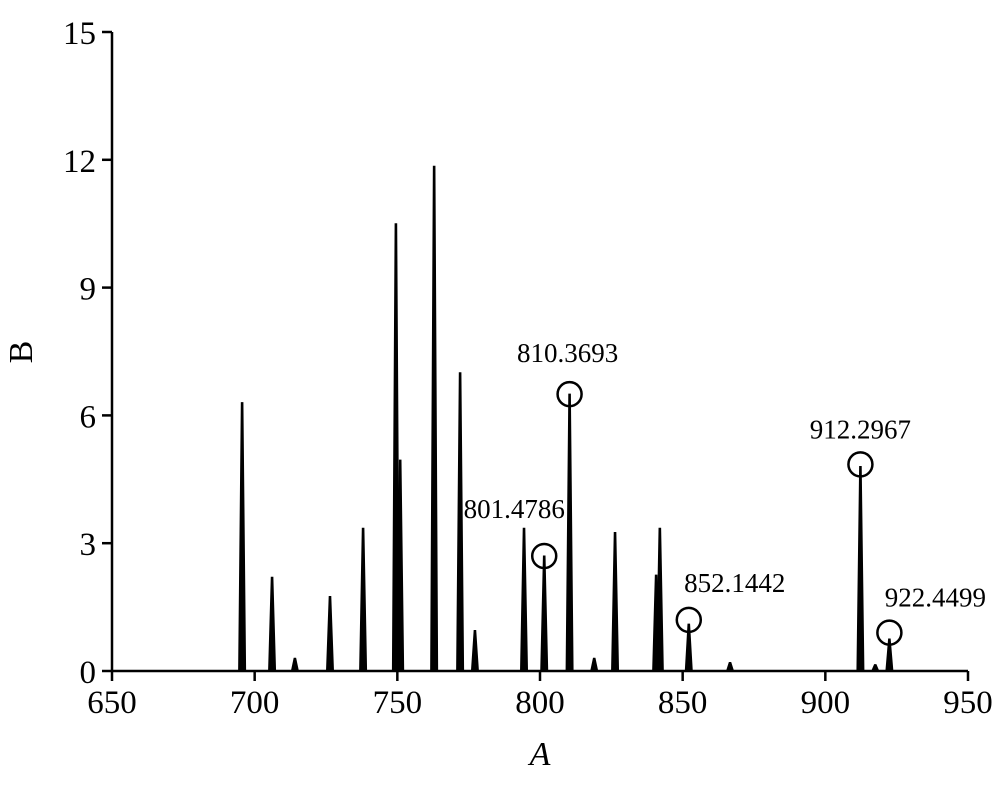 This screenshot has height=787, width=1000. I want to click on x-tick-label: 900, so click(826, 703).